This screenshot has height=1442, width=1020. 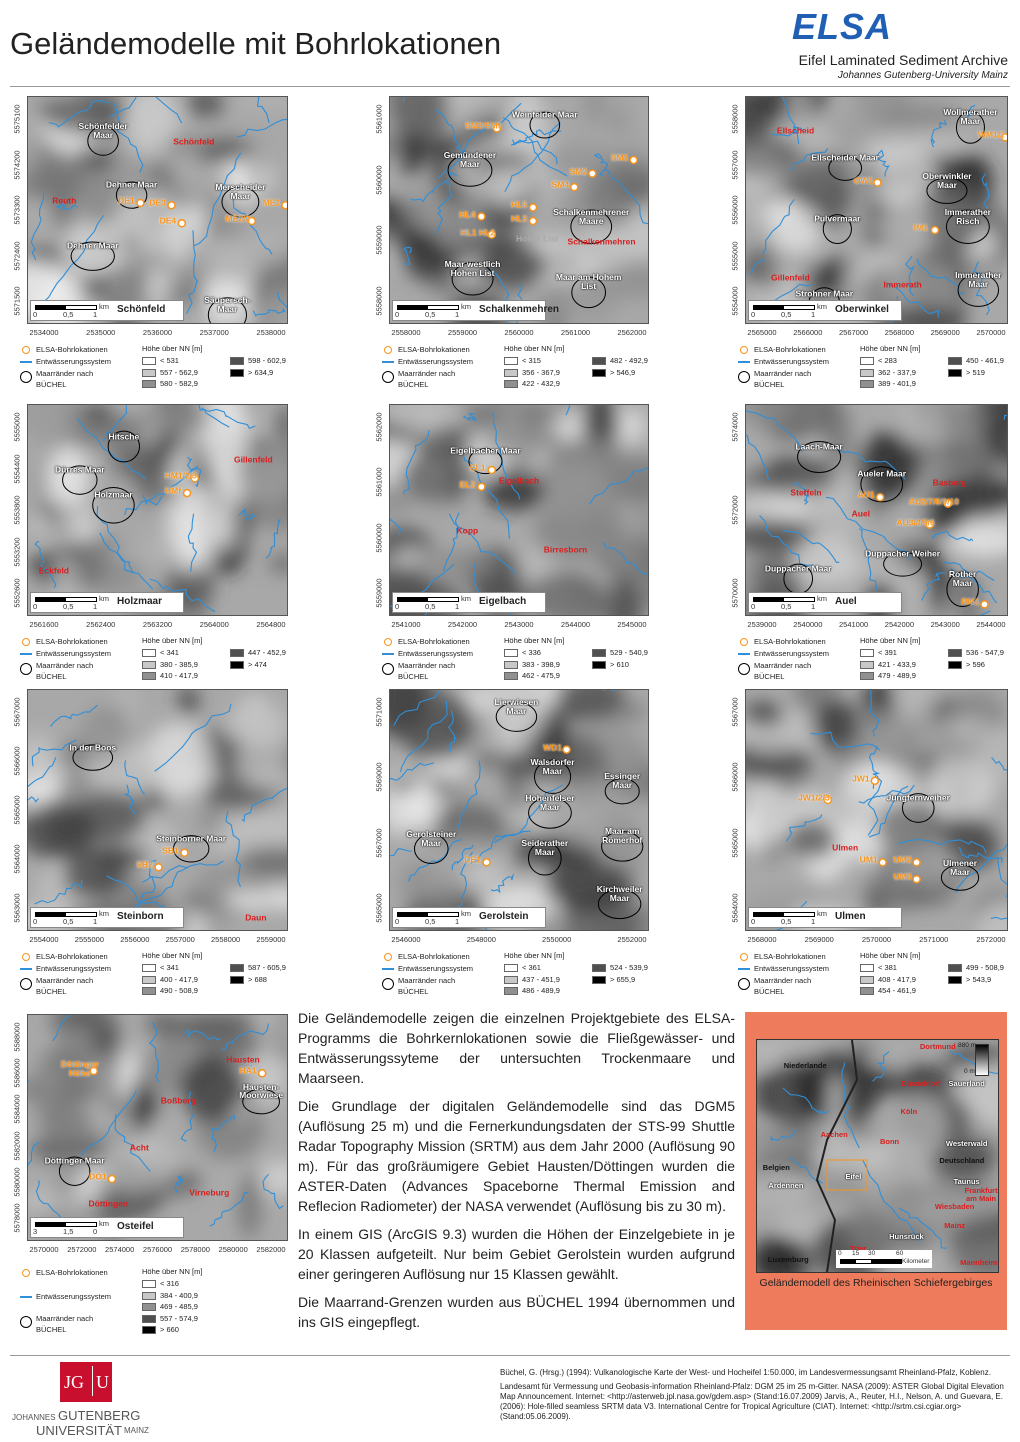 I want to click on map-label: RM1, so click(x=970, y=601).